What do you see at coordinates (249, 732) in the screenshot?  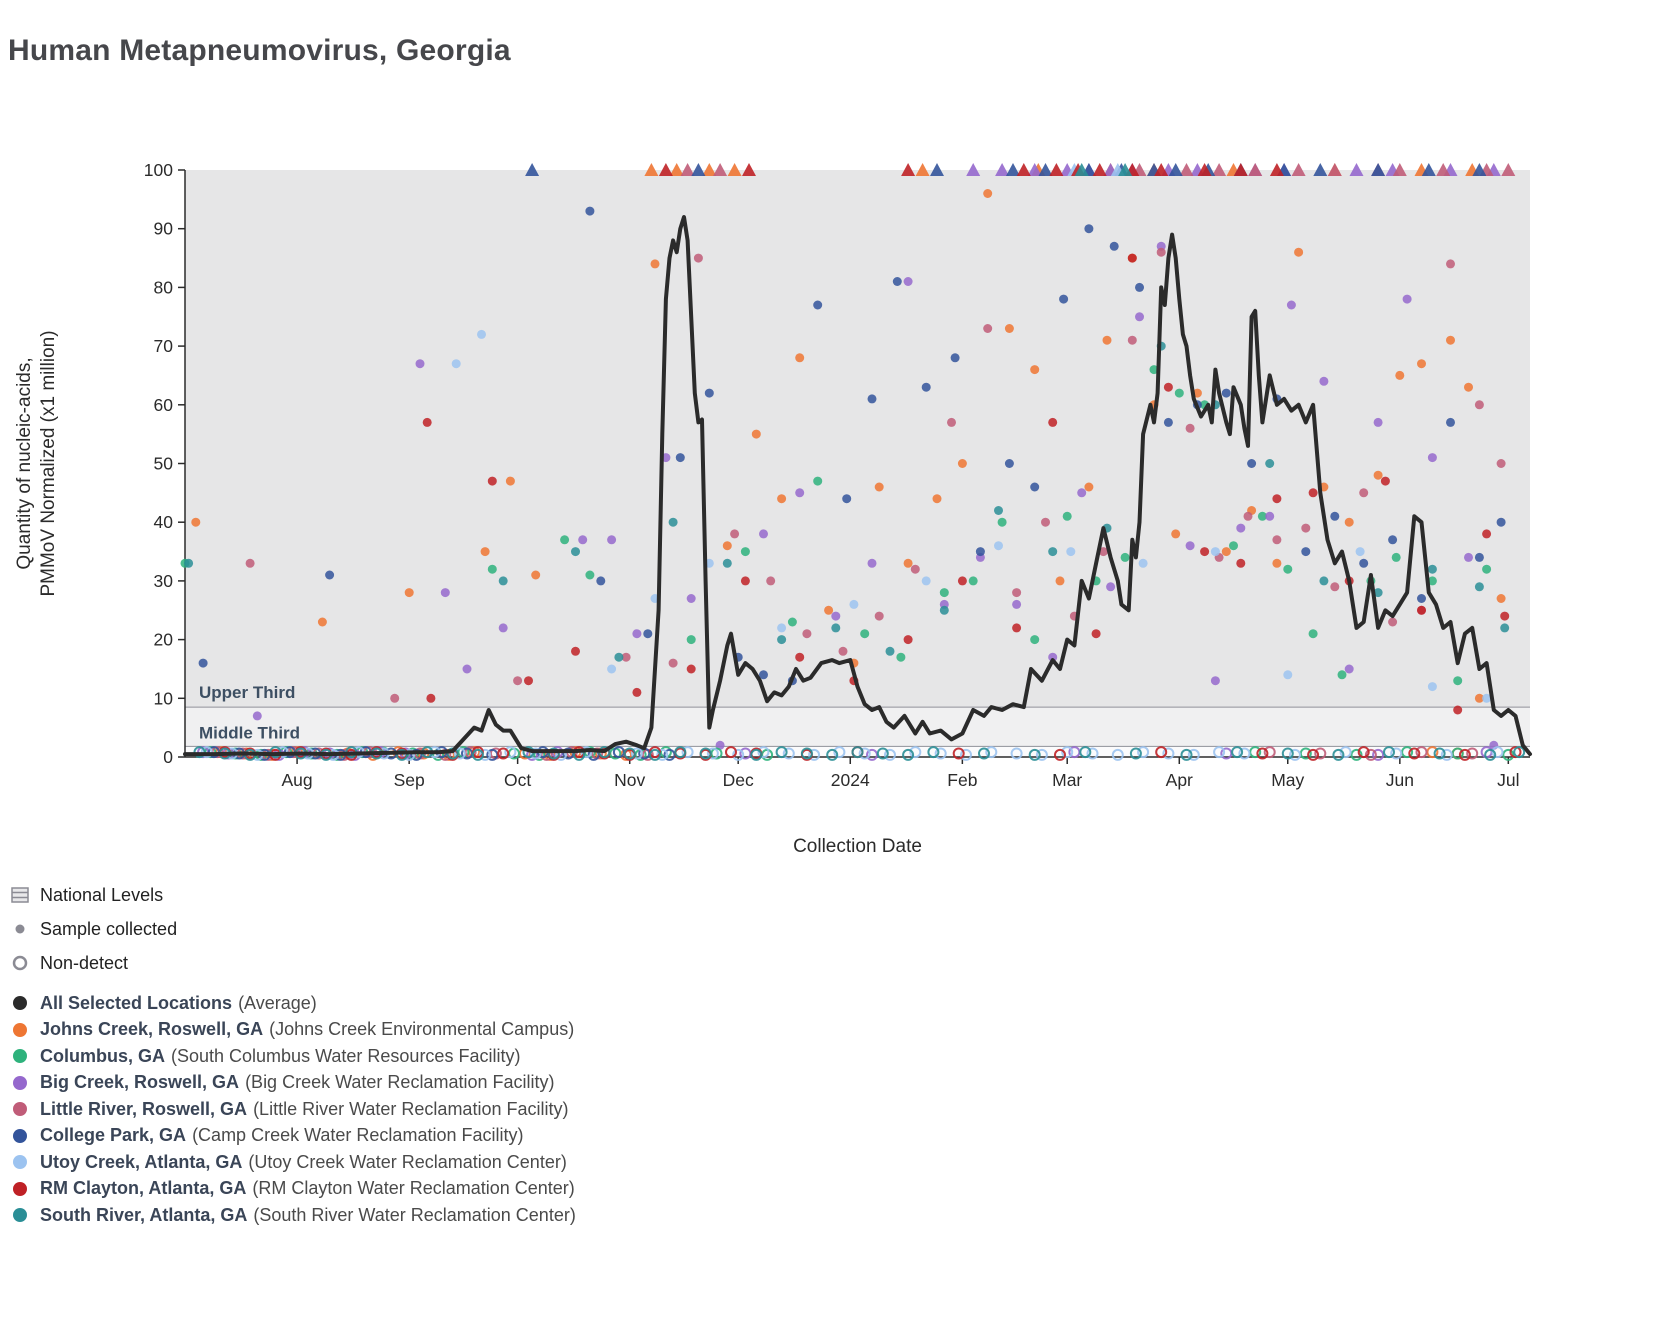 I see `band-label-middle-third: Middle Third` at bounding box center [249, 732].